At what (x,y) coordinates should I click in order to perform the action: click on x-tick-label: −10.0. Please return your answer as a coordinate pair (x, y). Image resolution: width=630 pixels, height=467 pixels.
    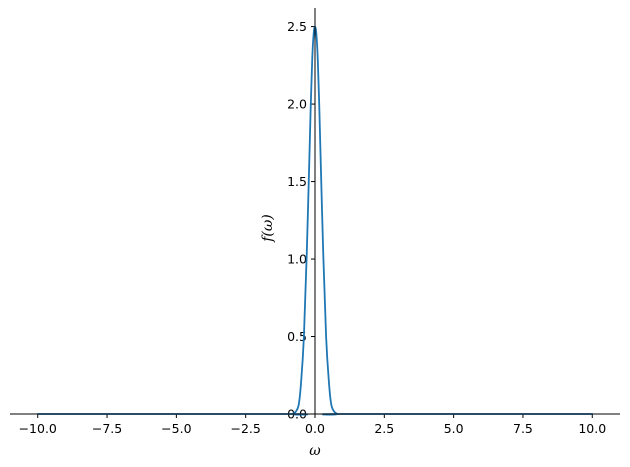
    Looking at the image, I should click on (38, 428).